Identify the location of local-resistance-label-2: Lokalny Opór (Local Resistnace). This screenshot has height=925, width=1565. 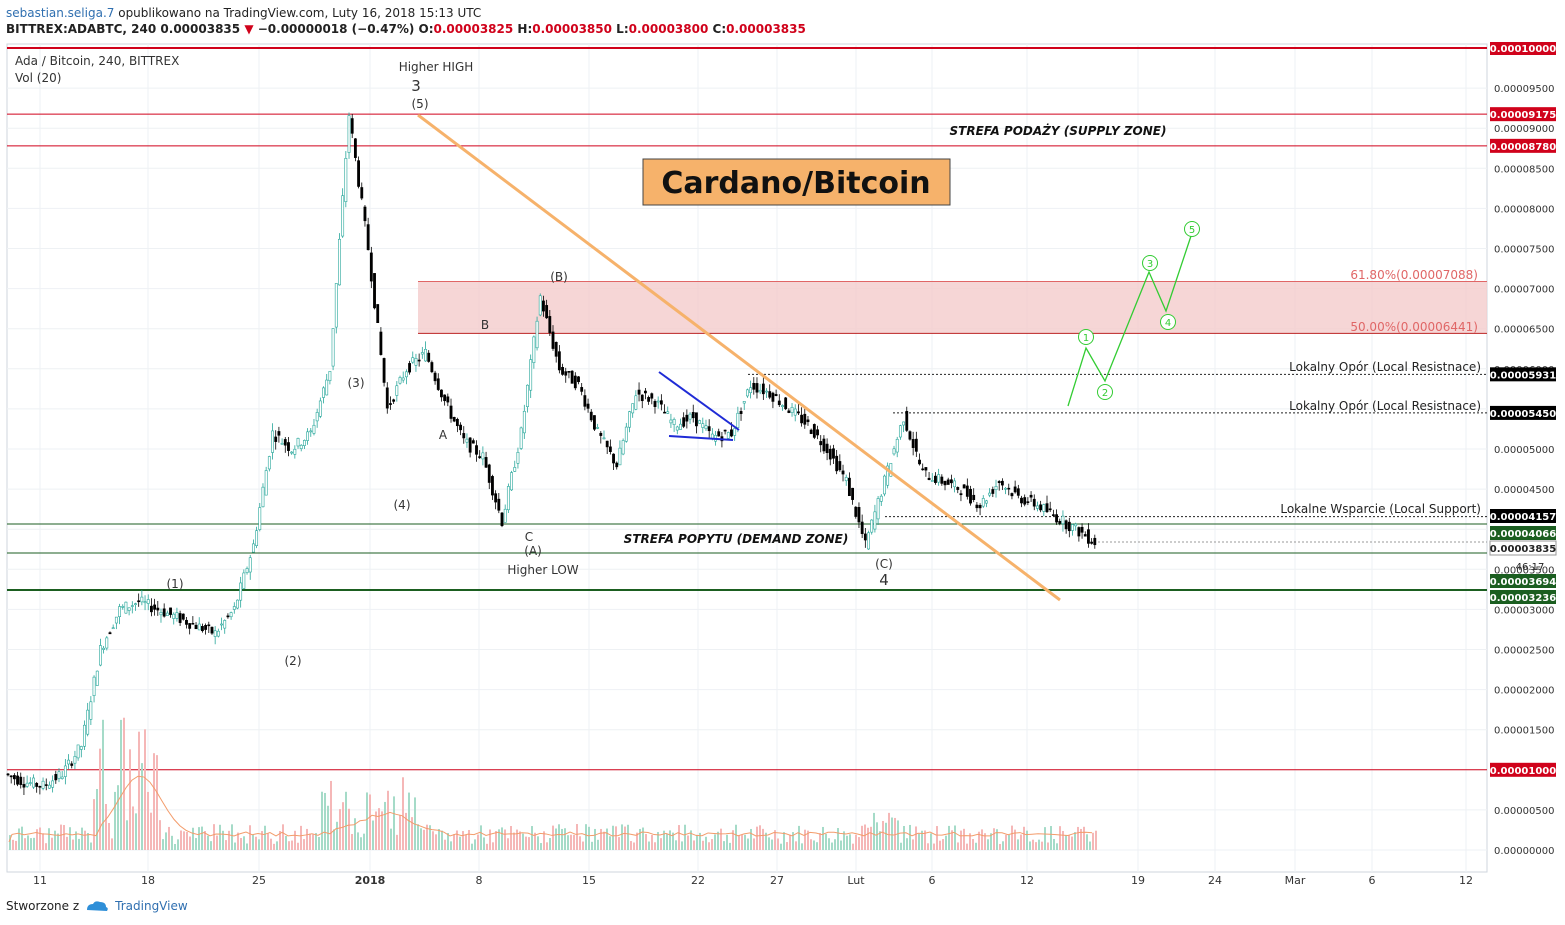
(1385, 406).